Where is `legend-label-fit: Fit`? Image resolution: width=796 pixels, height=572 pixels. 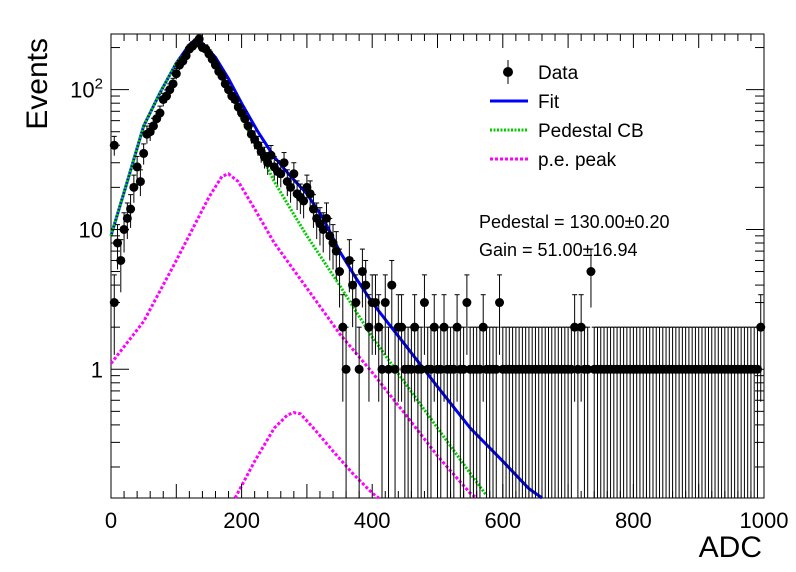 legend-label-fit: Fit is located at coordinates (549, 102).